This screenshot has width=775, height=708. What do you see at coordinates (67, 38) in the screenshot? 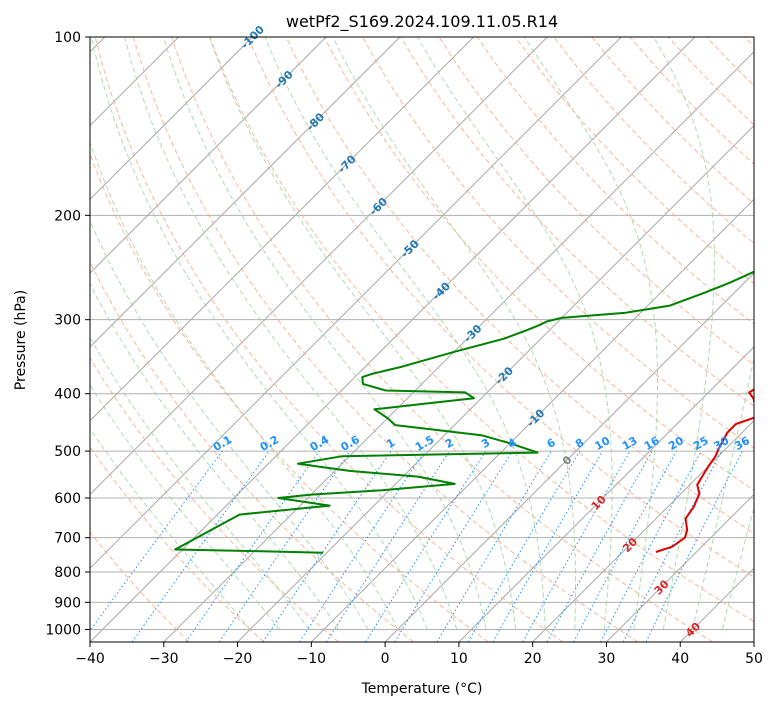
I see `y-tick-label: 100` at bounding box center [67, 38].